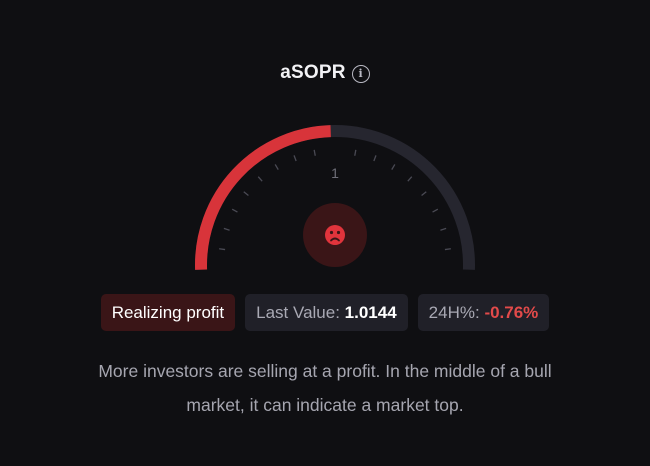  Describe the element at coordinates (335, 235) in the screenshot. I see `sad-face-icon` at that location.